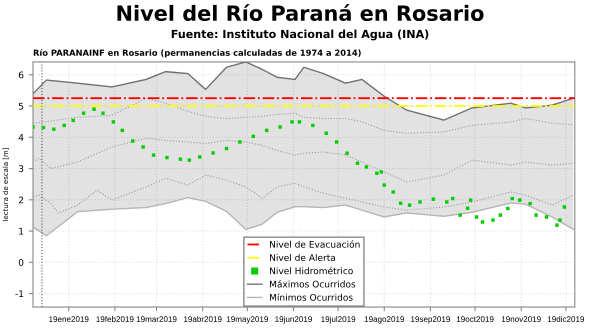 The height and width of the screenshot is (333, 600). Describe the element at coordinates (197, 53) in the screenshot. I see `text: Río PARANAINF en Rosario (permanencias calculadas de 1974 a 2014)` at that location.